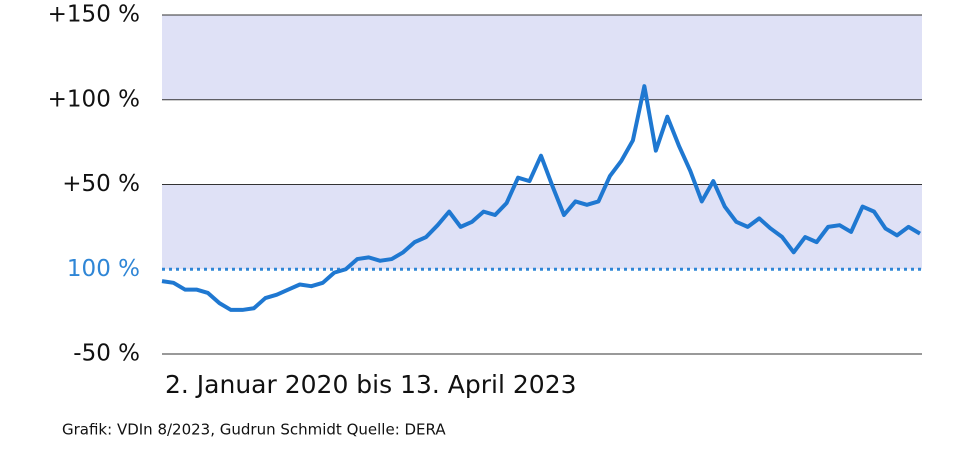 The image size is (980, 469). What do you see at coordinates (94, 99) in the screenshot?
I see `y-tick-label: +100 %` at bounding box center [94, 99].